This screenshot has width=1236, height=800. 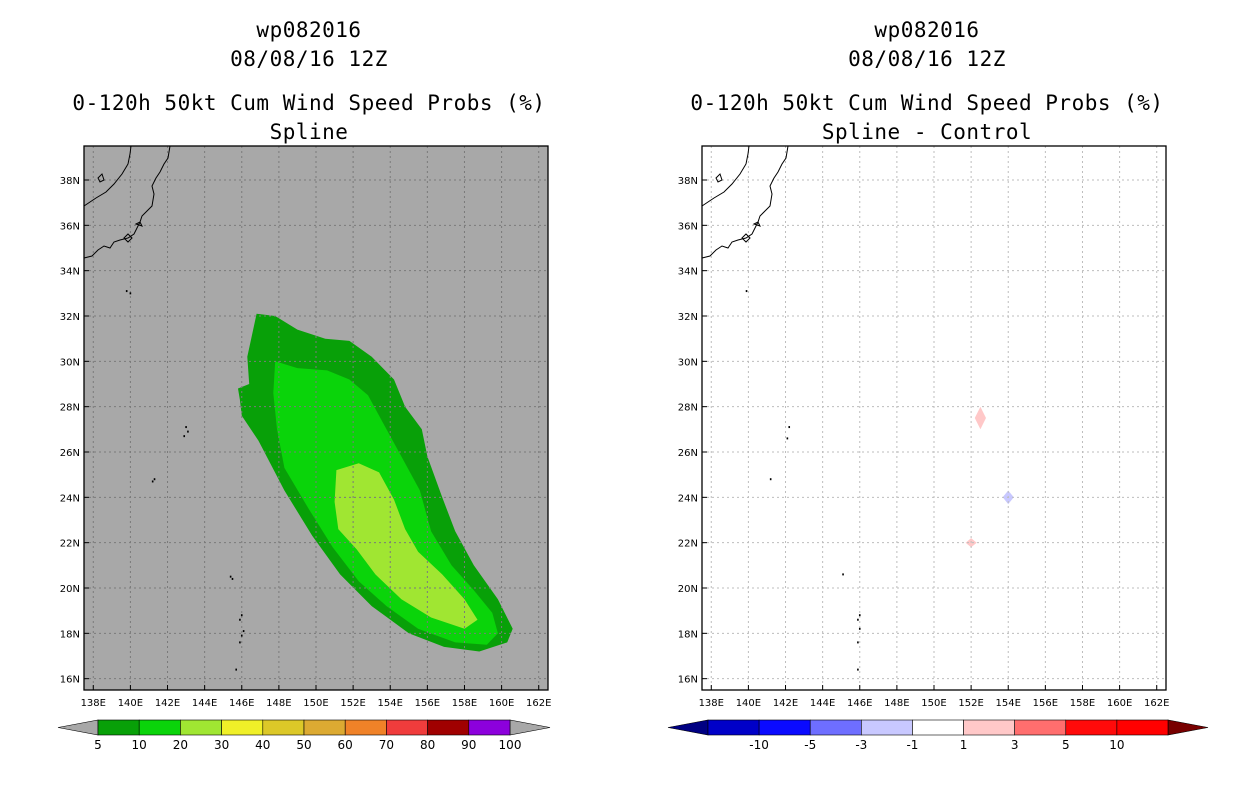 I want to click on colorbar-label: 70, so click(x=386, y=745).